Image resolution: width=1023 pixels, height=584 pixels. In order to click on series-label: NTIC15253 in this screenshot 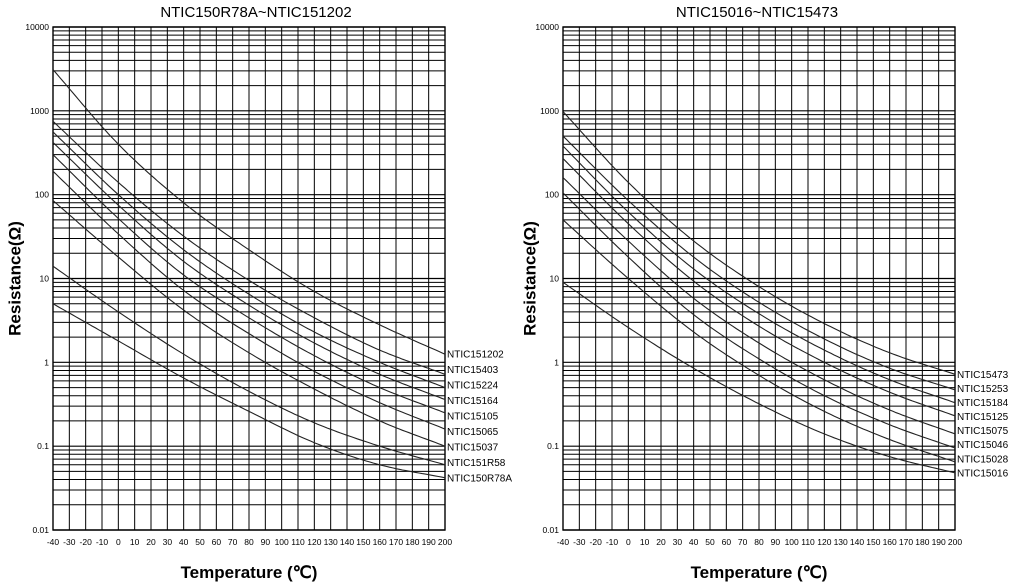, I will do `click(983, 389)`.